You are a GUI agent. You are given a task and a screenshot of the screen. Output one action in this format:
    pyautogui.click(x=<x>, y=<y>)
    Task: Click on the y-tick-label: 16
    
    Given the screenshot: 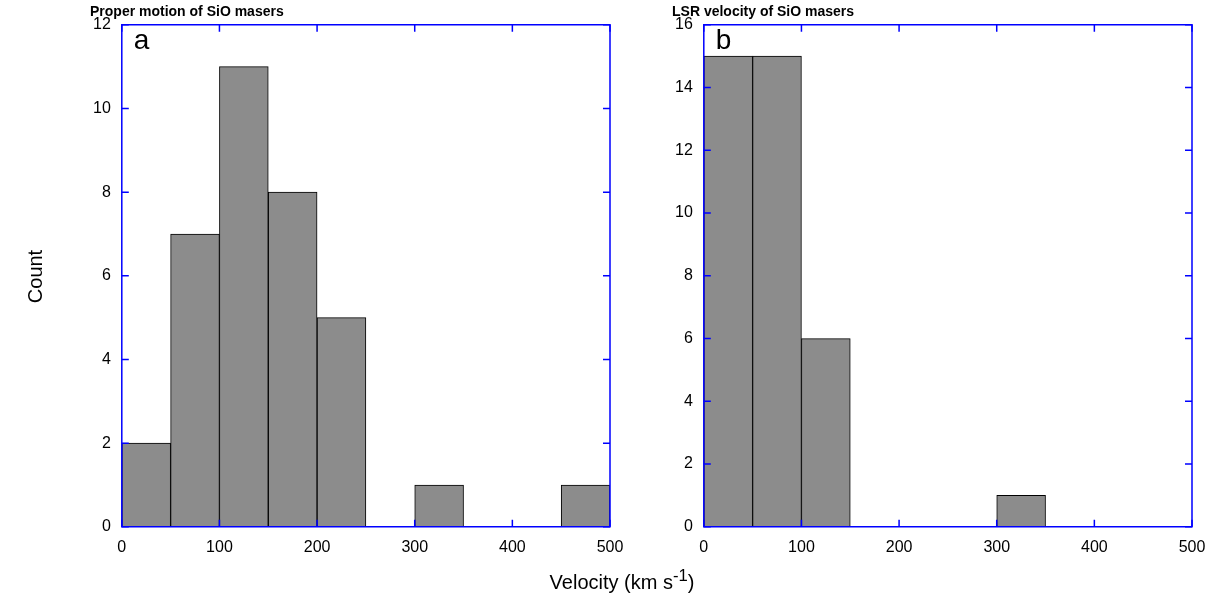 What is the action you would take?
    pyautogui.click(x=684, y=24)
    